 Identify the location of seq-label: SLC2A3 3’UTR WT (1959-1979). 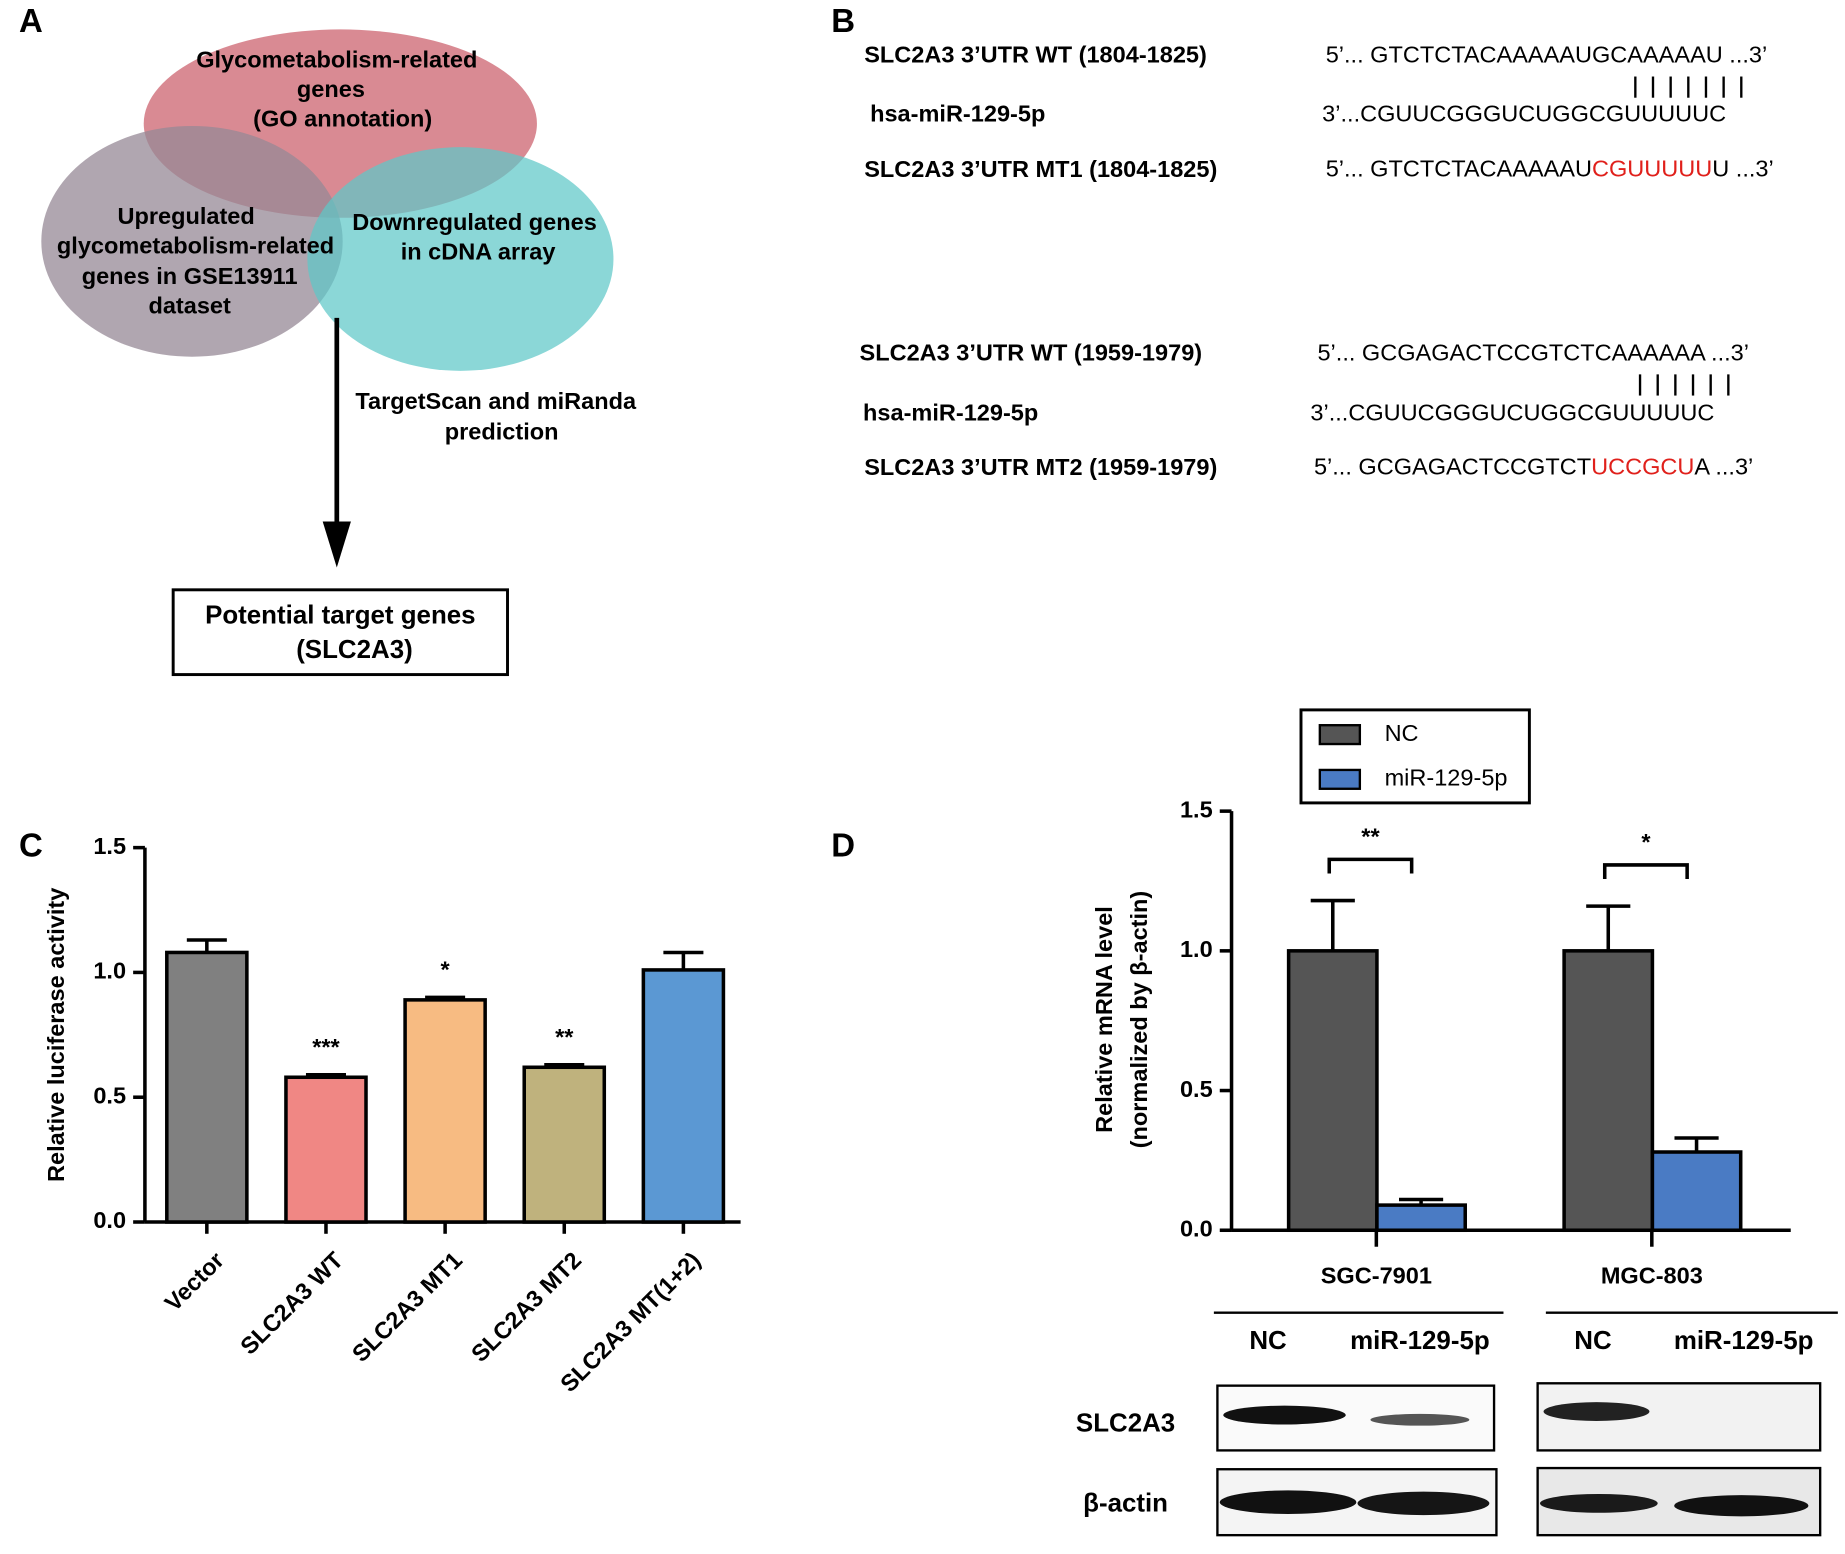
(1031, 353).